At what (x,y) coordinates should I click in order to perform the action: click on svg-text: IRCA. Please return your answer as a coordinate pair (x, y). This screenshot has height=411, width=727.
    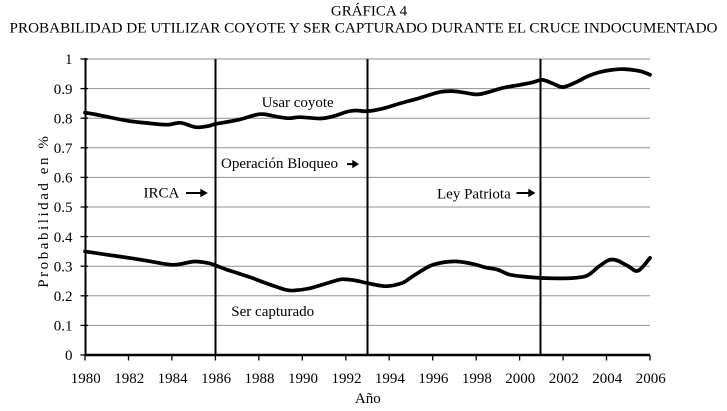
    Looking at the image, I should click on (162, 194).